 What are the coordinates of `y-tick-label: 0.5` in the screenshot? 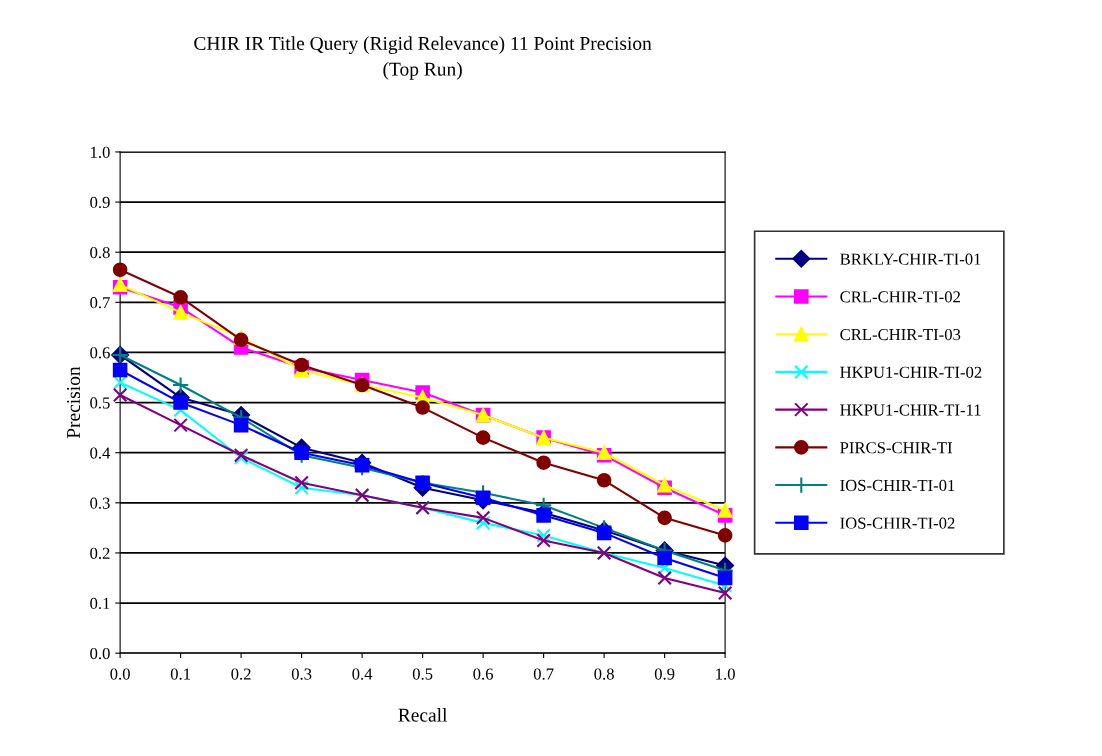 It's located at (100, 403).